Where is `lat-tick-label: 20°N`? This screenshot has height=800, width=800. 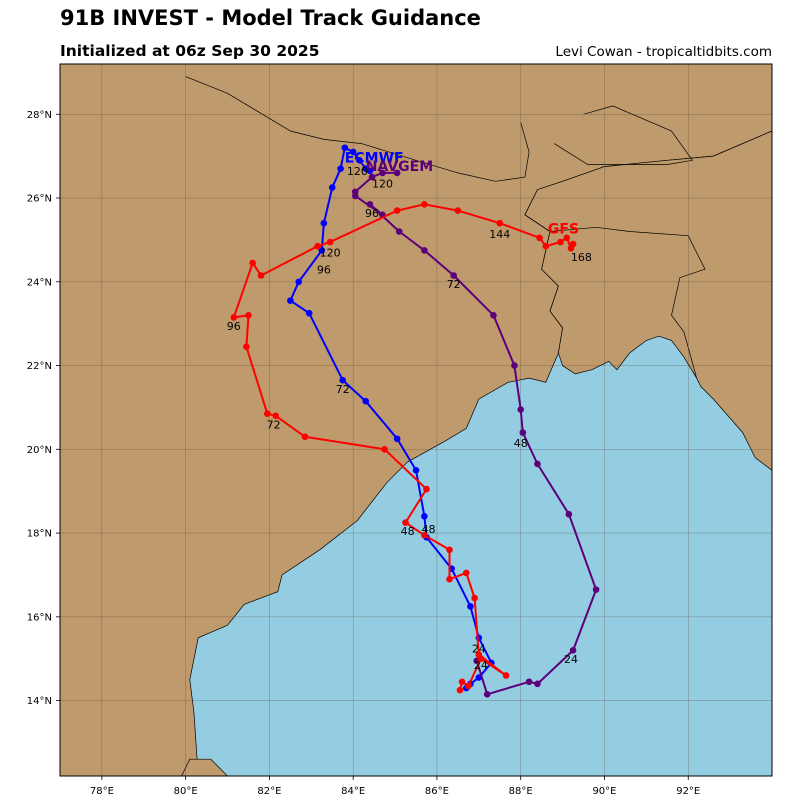
lat-tick-label: 20°N is located at coordinates (39, 450).